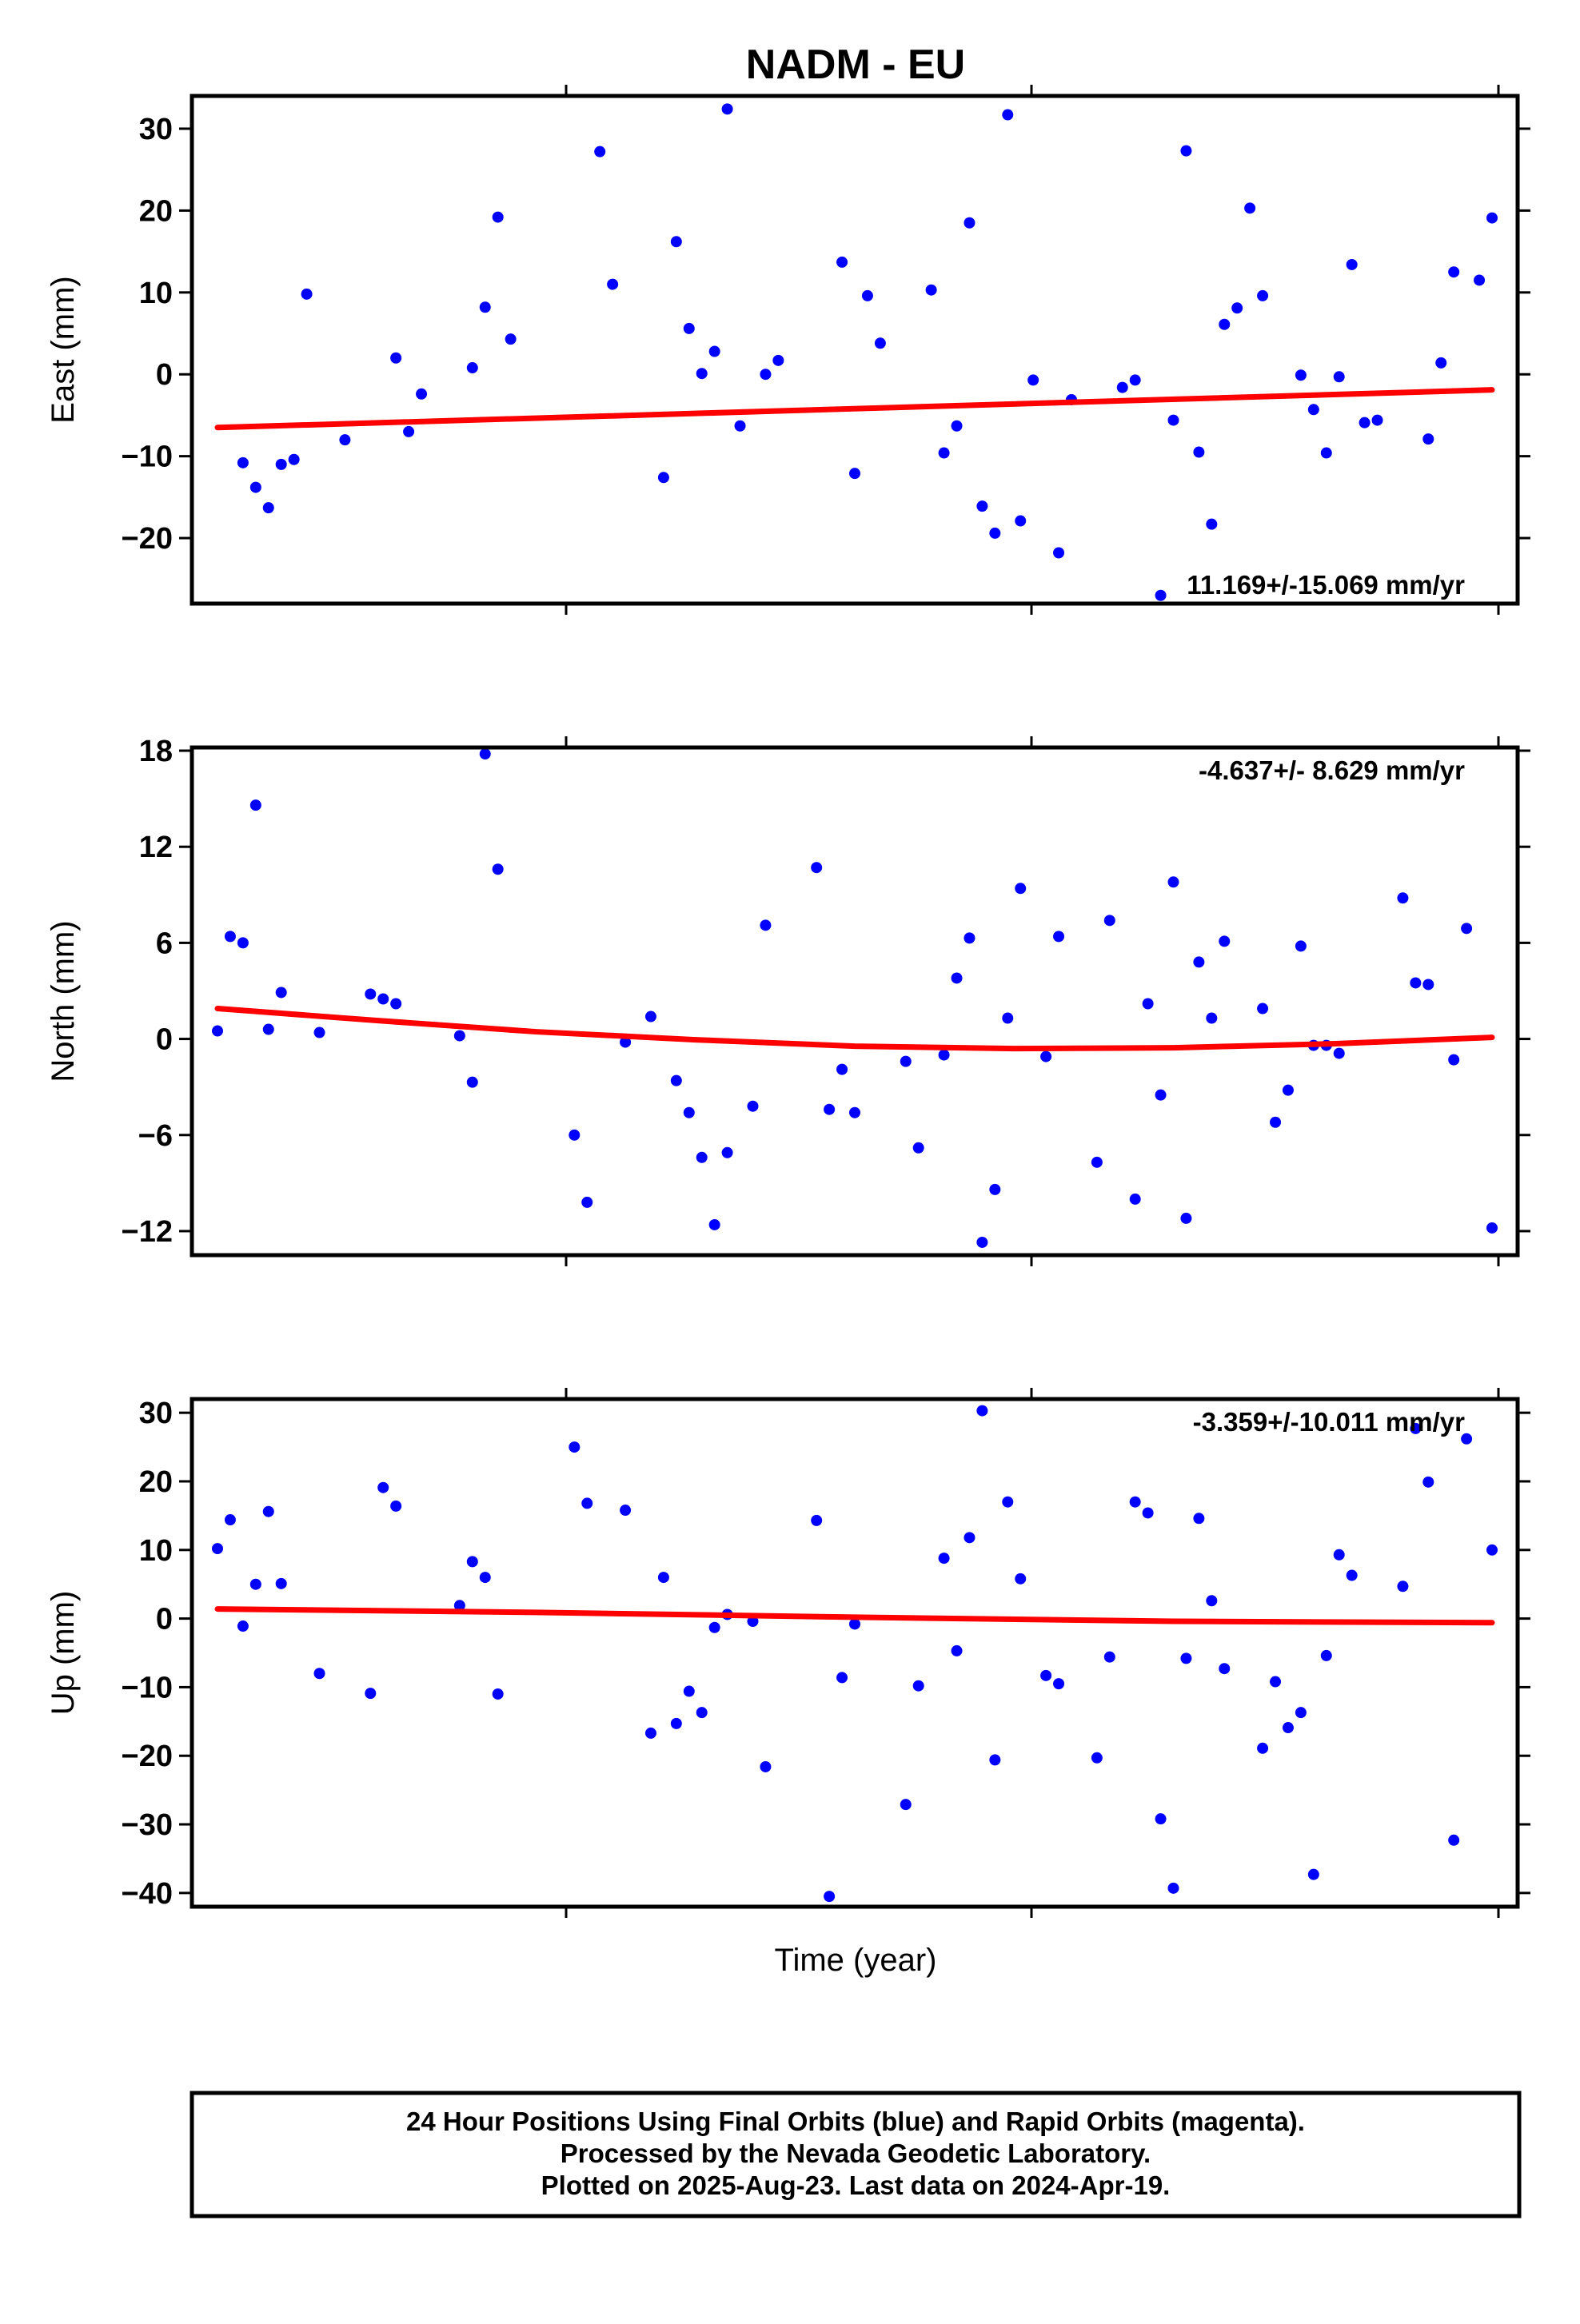  What do you see at coordinates (1326, 585) in the screenshot?
I see `rate-label-east: 11.169+/-15.069 mm/yr` at bounding box center [1326, 585].